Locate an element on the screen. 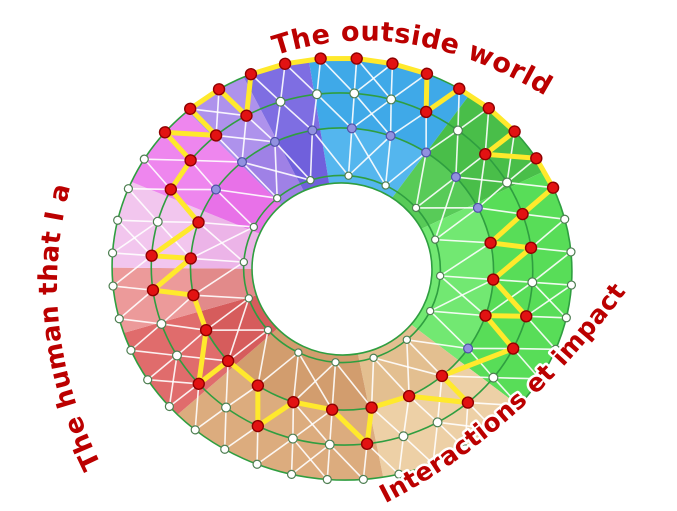 The width and height of the screenshot is (677, 511). ring-line is located at coordinates (342, 269).